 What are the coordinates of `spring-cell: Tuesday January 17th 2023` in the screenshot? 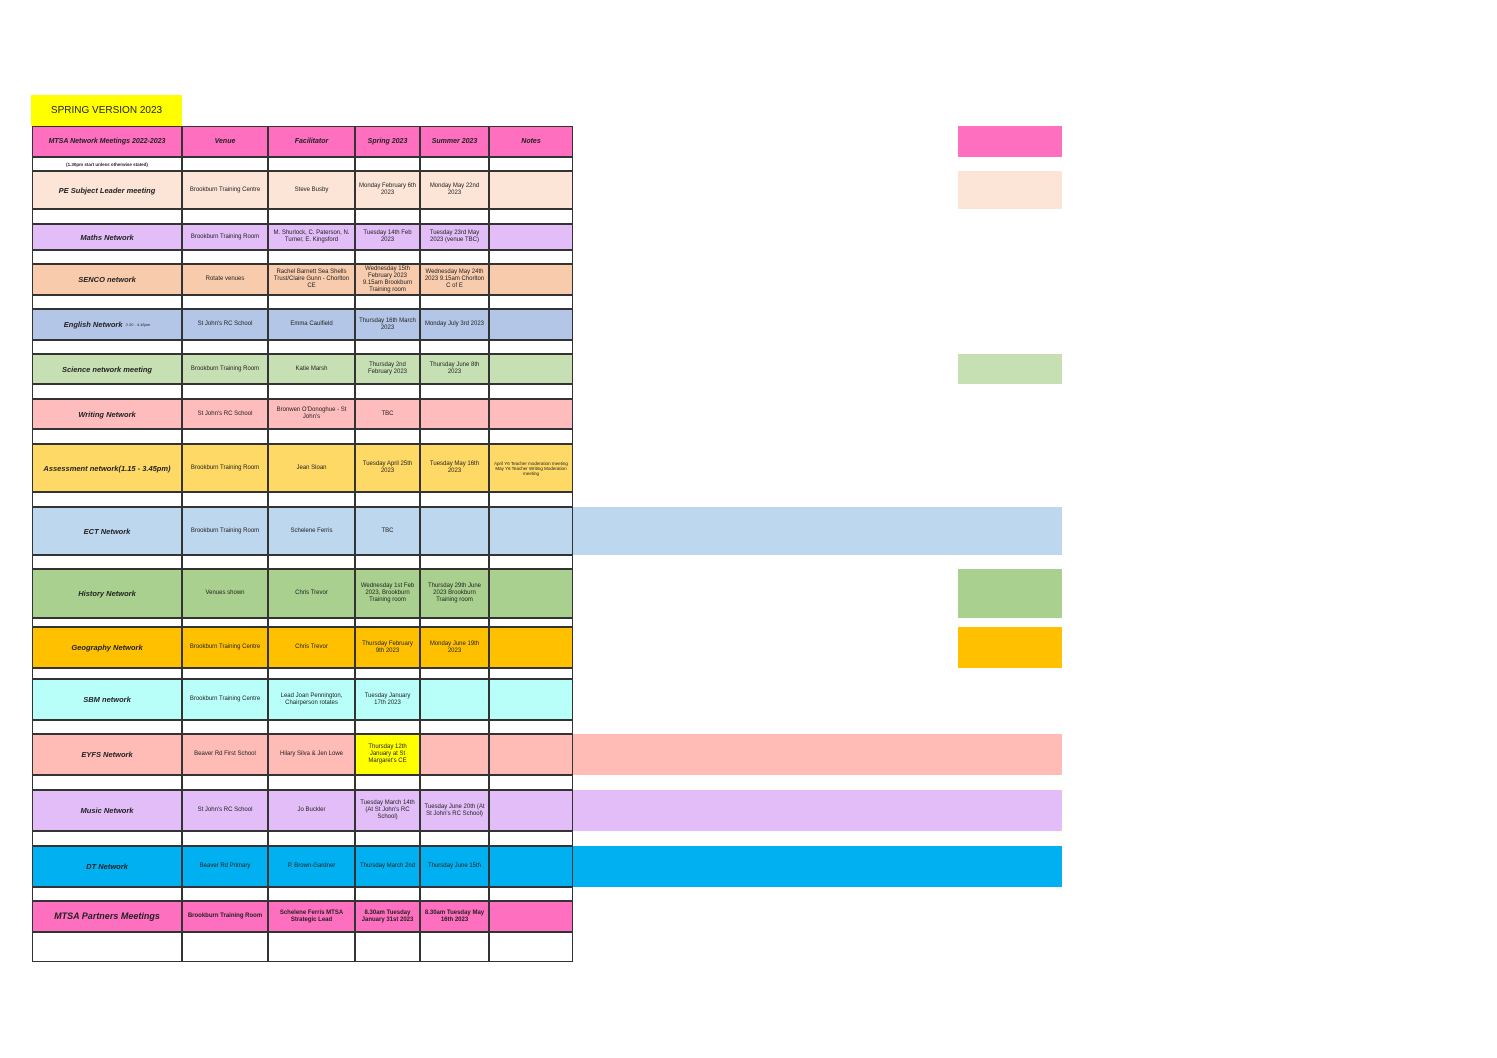 It's located at (387, 699).